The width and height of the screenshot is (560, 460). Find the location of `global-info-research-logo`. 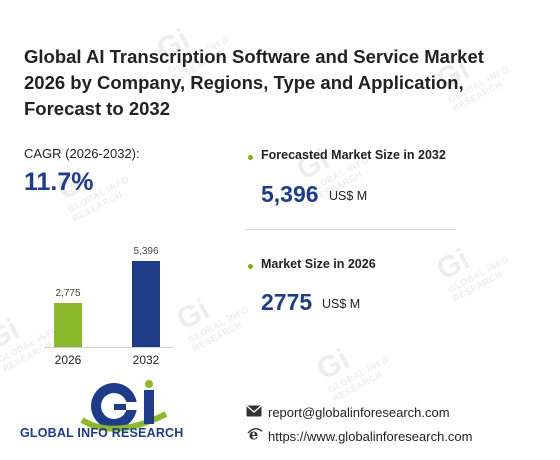

global-info-research-logo is located at coordinates (124, 406).